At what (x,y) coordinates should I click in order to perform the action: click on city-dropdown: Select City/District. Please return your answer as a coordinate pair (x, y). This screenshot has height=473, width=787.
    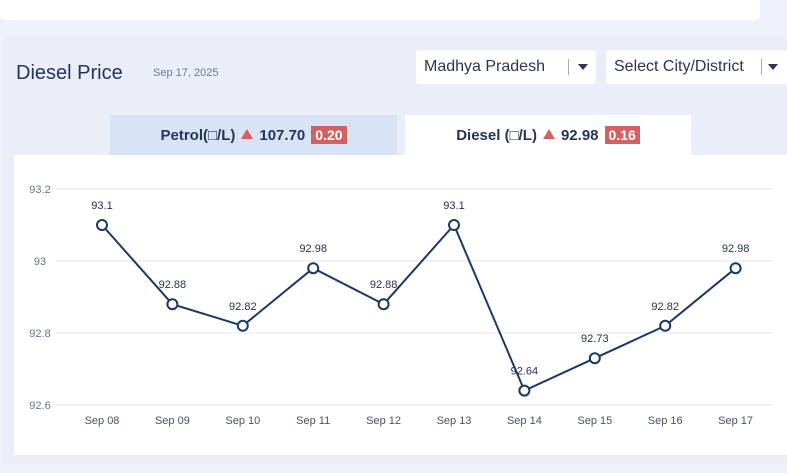
    Looking at the image, I should click on (696, 67).